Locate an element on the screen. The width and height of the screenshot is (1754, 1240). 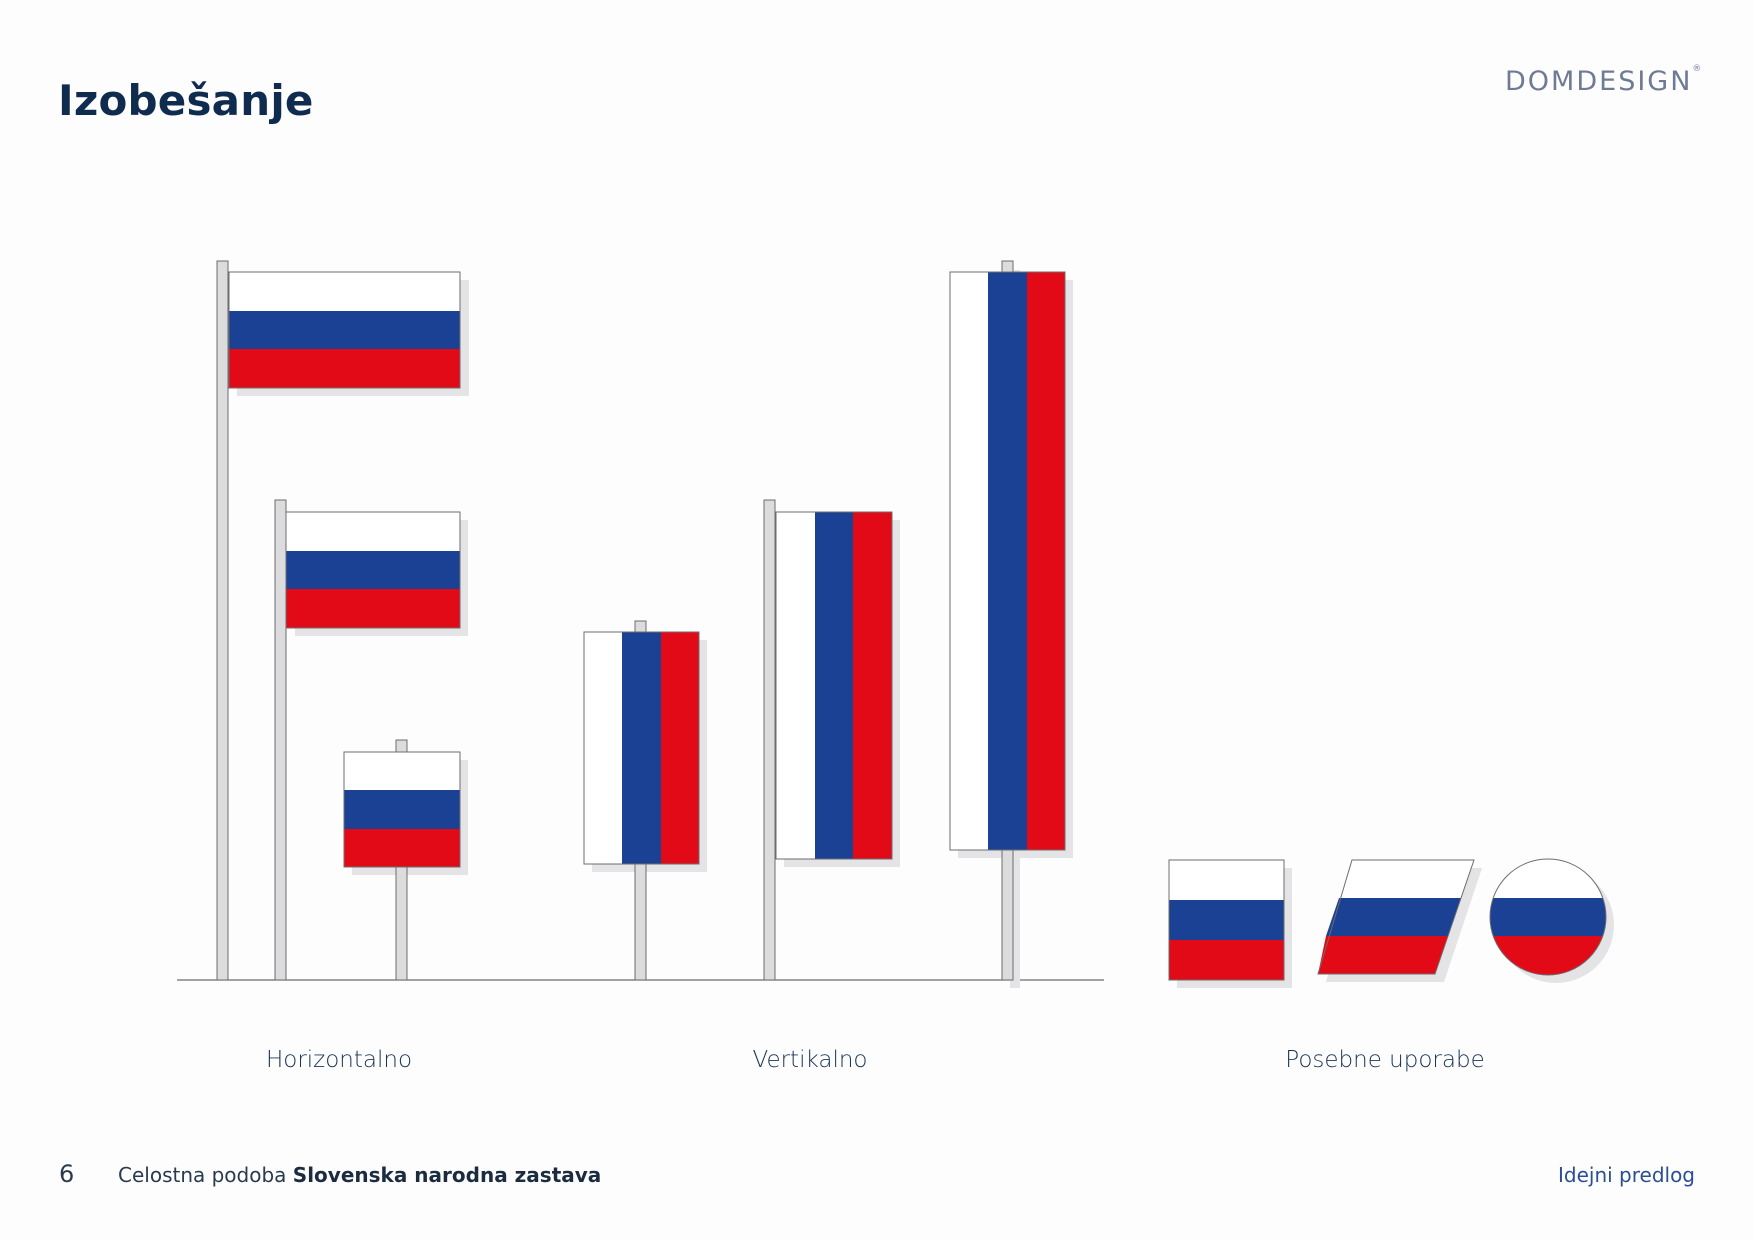
page-number: 6 is located at coordinates (67, 1174).